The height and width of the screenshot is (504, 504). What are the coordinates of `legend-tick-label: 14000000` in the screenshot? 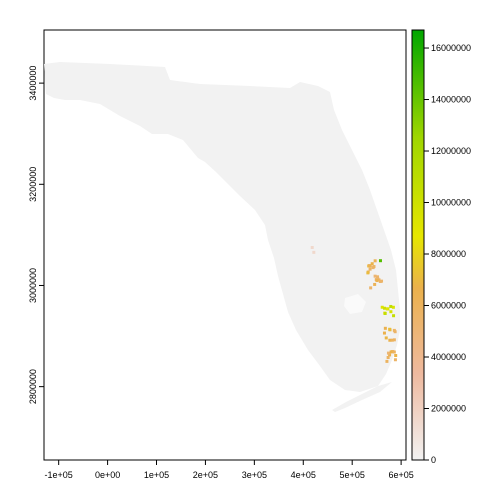 It's located at (451, 100).